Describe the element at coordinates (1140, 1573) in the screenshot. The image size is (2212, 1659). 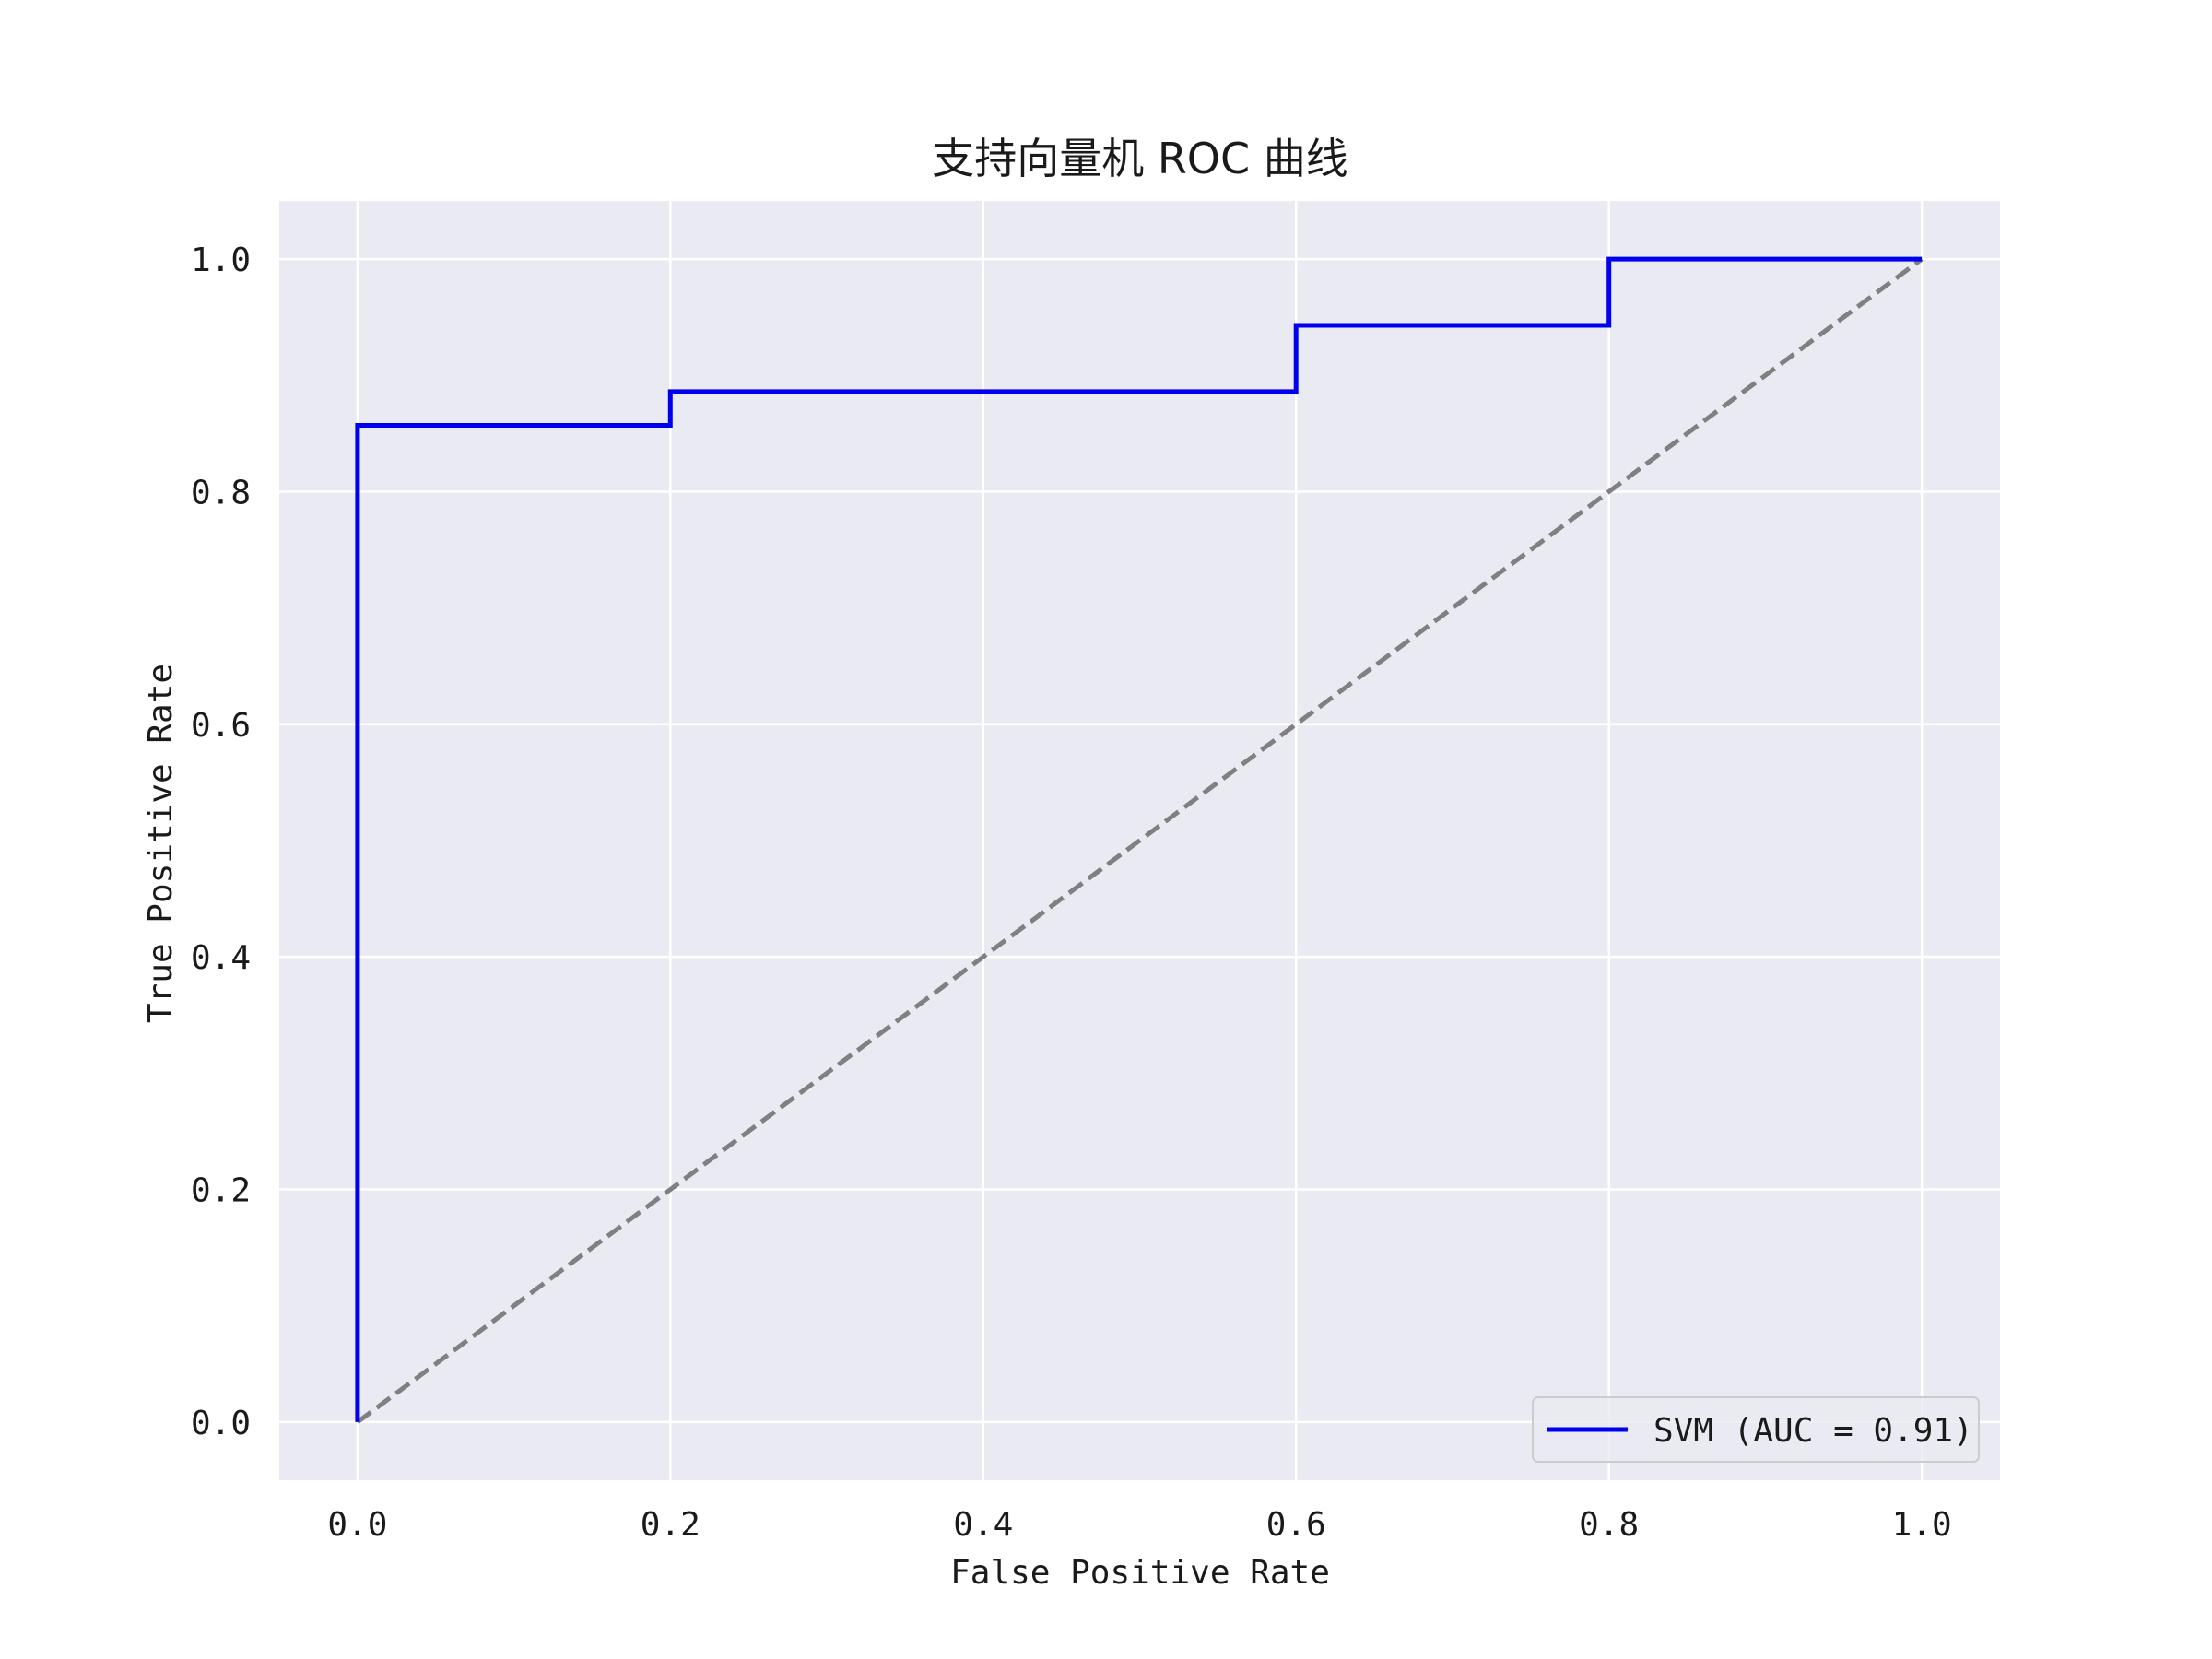
I see `x-axis-label: False Positive Rate` at that location.